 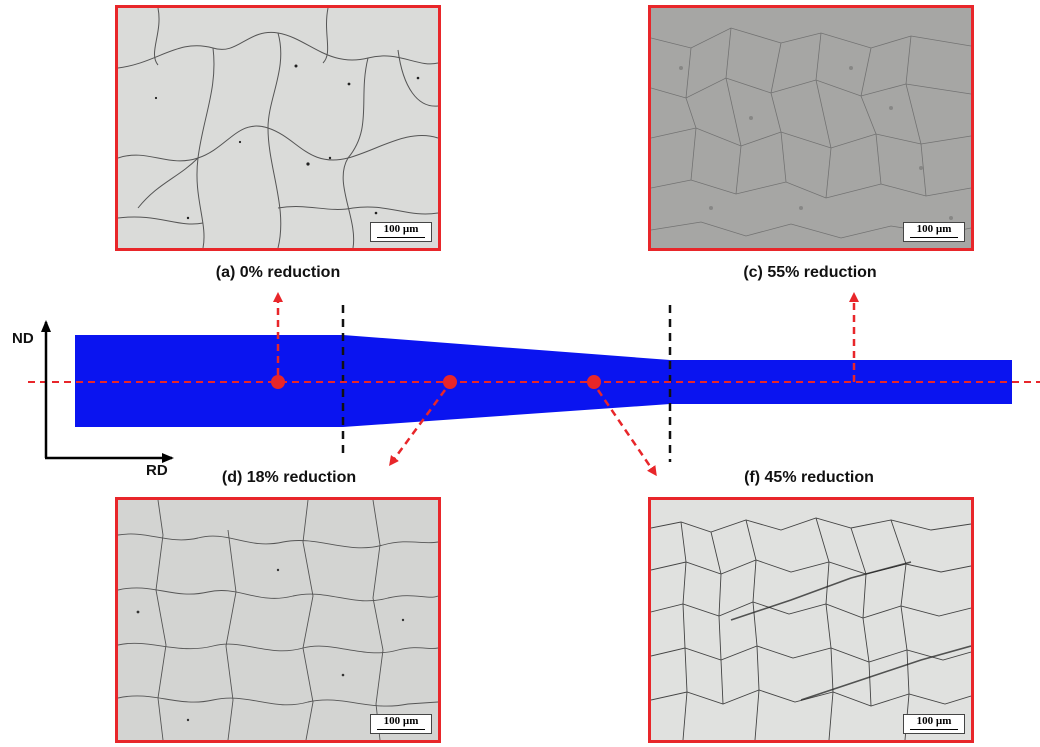 What do you see at coordinates (278, 382) in the screenshot?
I see `sample-point-a` at bounding box center [278, 382].